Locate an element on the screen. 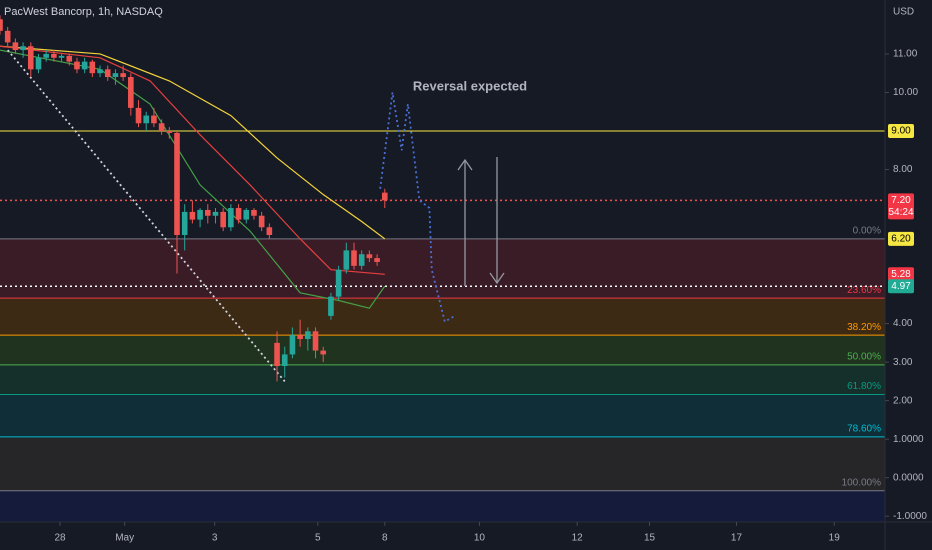 The width and height of the screenshot is (932, 550). fib-label: 0.00% is located at coordinates (867, 230).